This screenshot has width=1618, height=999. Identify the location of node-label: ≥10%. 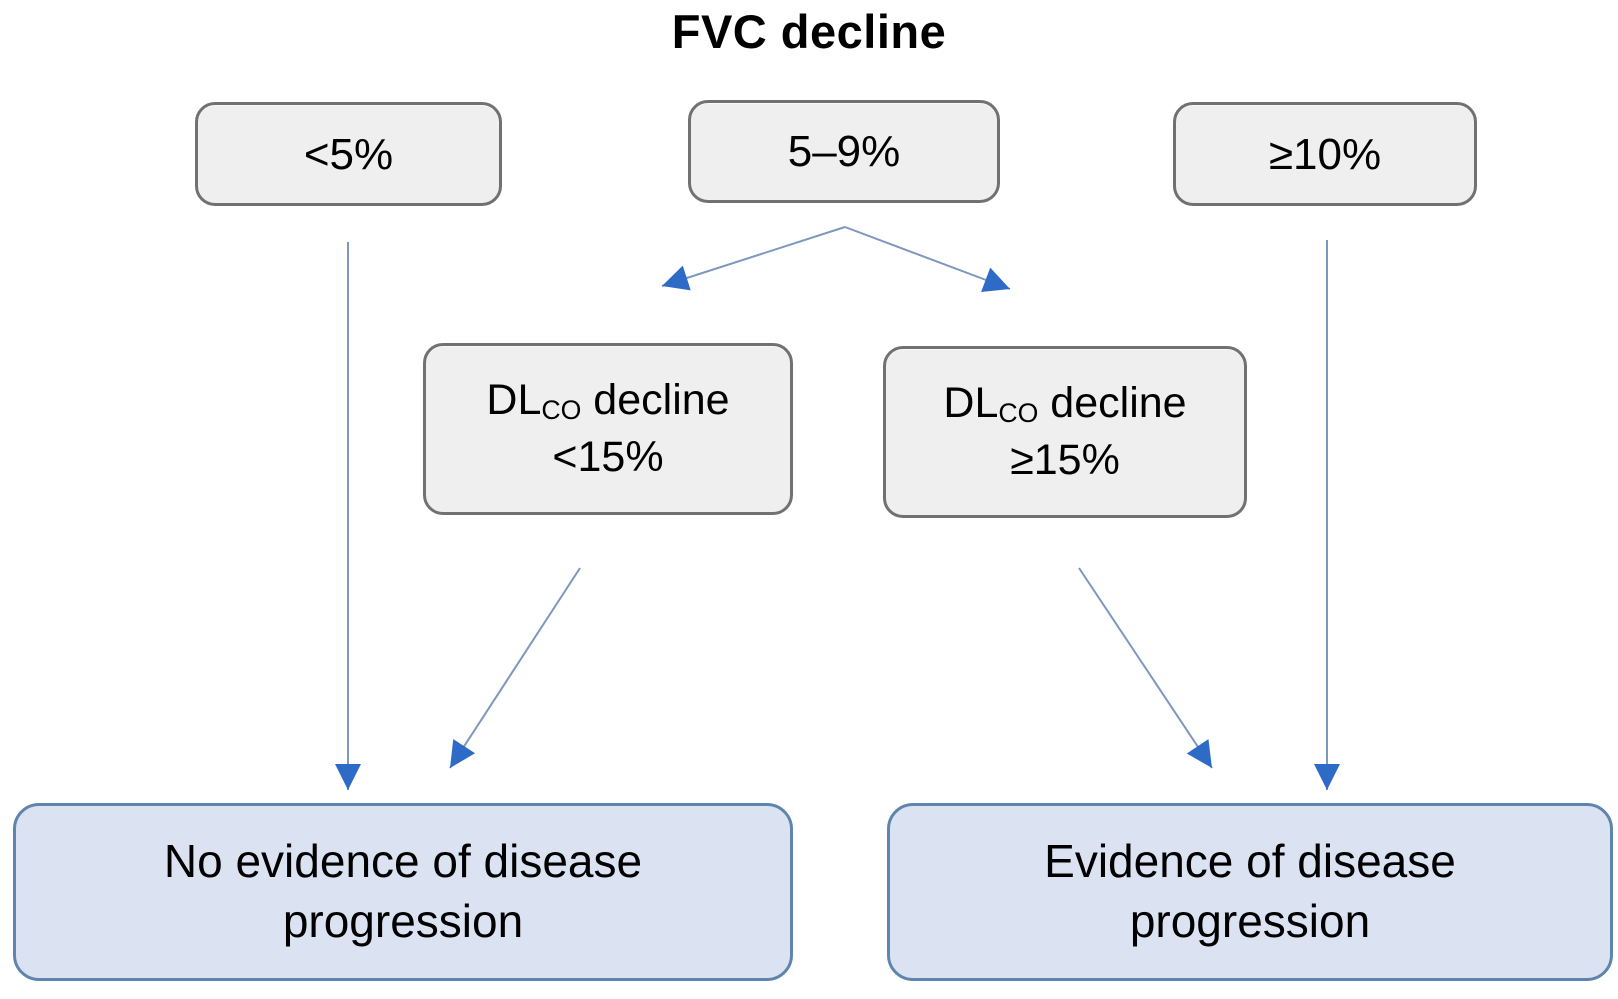
(1325, 154).